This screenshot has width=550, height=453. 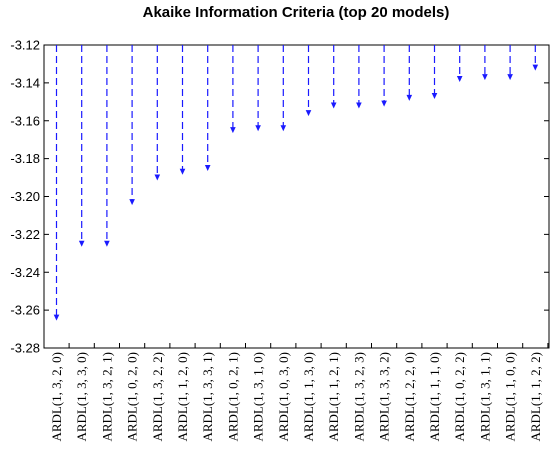 What do you see at coordinates (81, 397) in the screenshot?
I see `category-label: ARDL(1, 3, 3, 0)` at bounding box center [81, 397].